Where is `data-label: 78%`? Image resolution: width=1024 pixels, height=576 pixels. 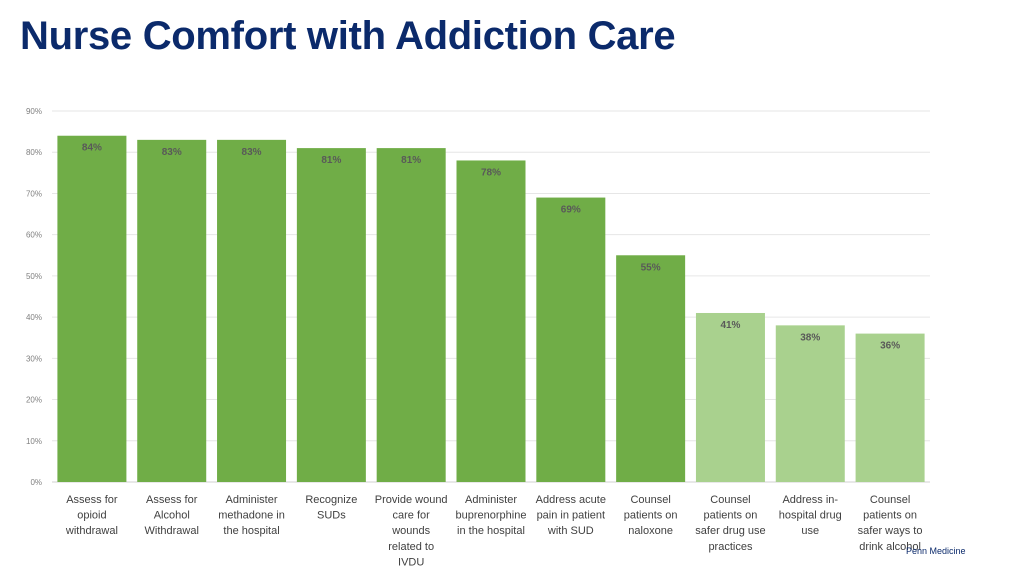
data-label: 78% is located at coordinates (491, 172).